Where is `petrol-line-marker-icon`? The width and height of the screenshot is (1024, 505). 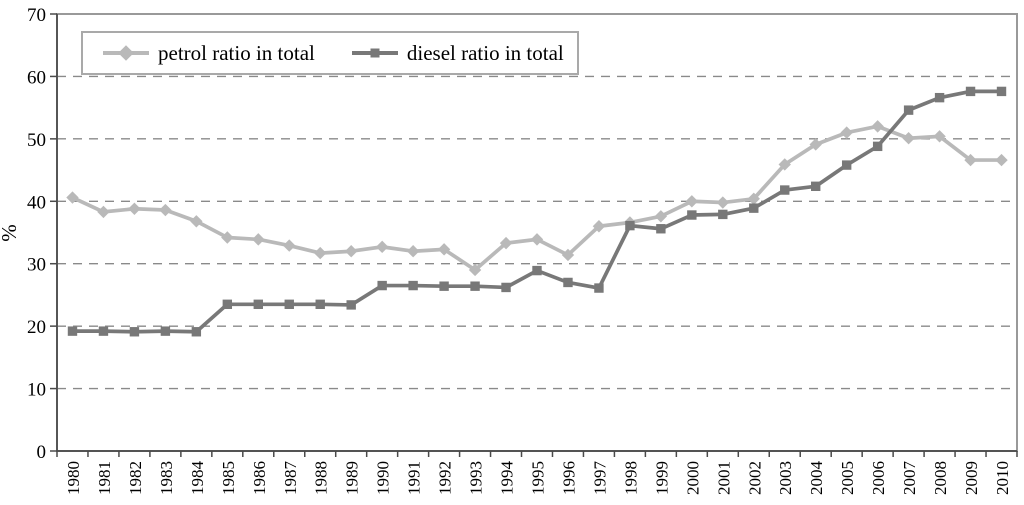
petrol-line-marker-icon is located at coordinates (126, 53).